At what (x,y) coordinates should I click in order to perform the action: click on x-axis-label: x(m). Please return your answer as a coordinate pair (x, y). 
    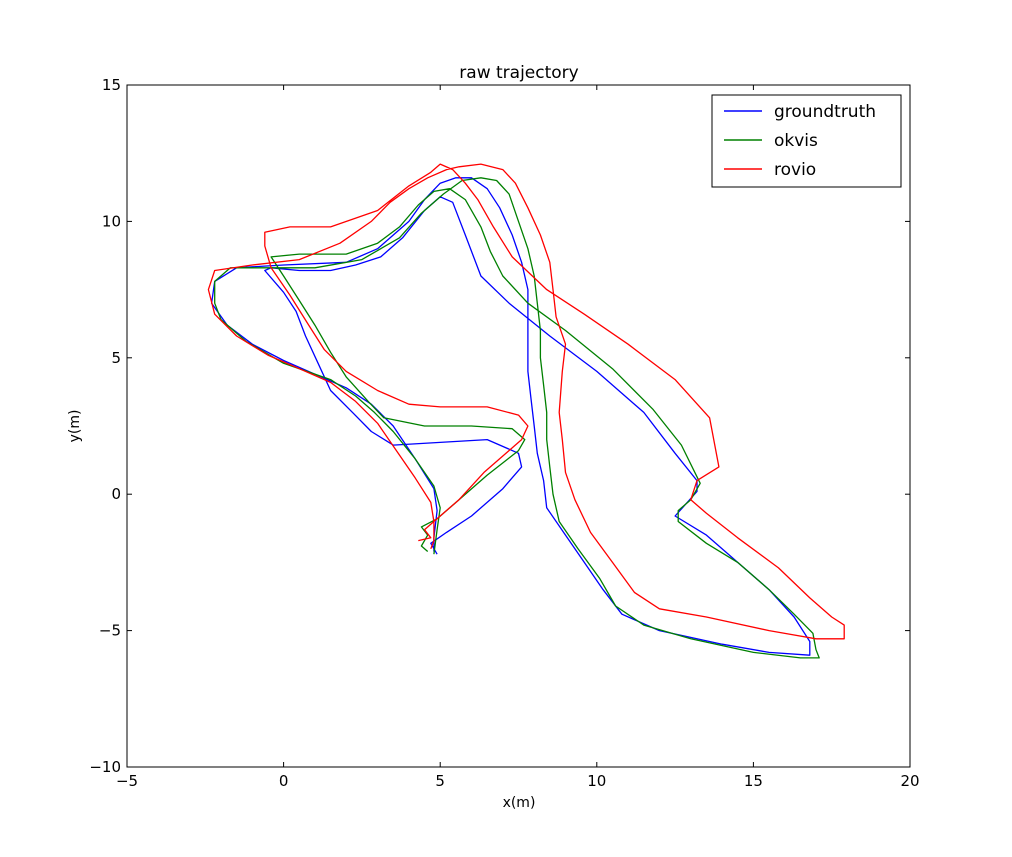
    Looking at the image, I should click on (519, 803).